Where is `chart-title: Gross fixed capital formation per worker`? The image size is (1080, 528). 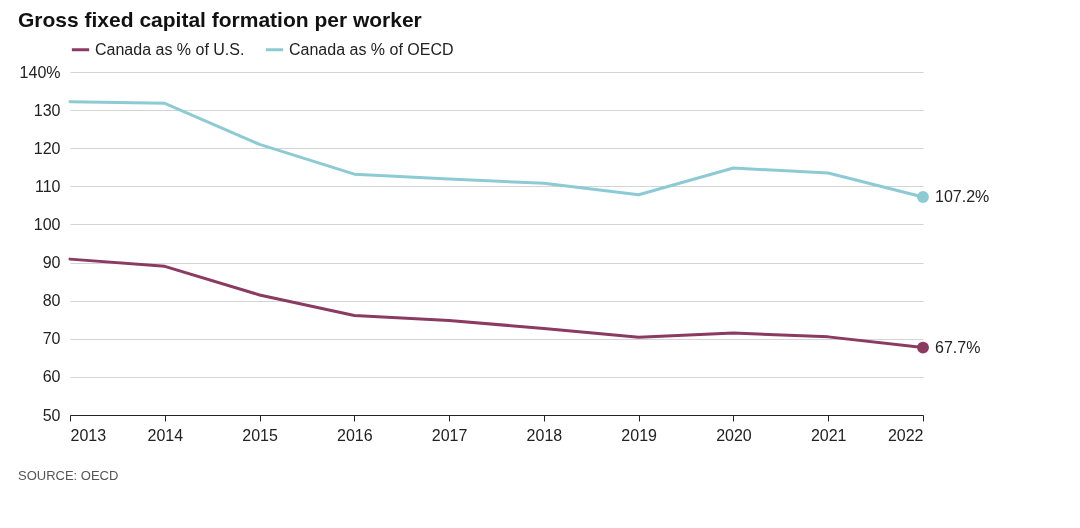
chart-title: Gross fixed capital formation per worker is located at coordinates (220, 19).